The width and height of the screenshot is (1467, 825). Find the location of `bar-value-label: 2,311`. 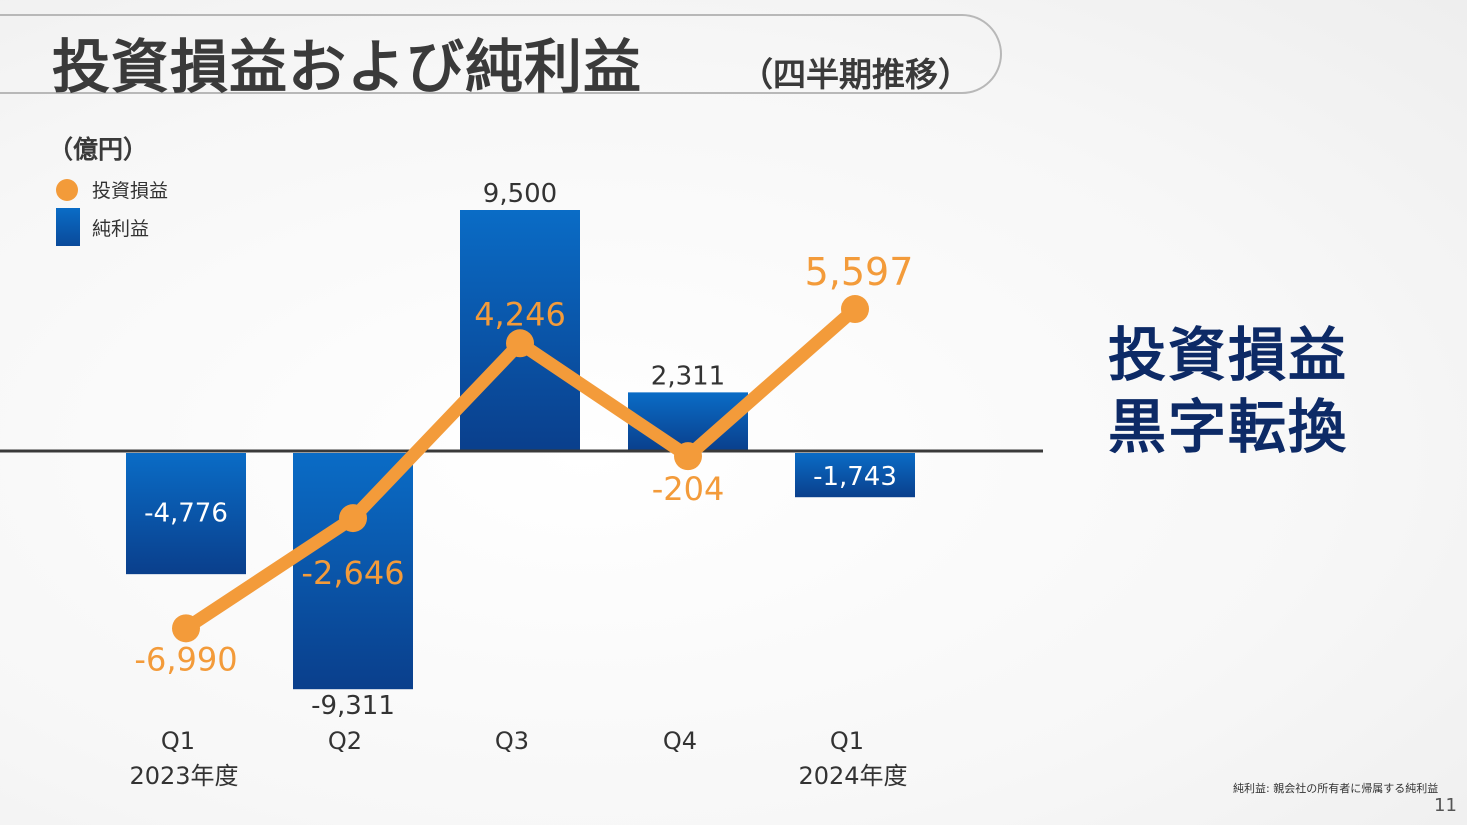

bar-value-label: 2,311 is located at coordinates (688, 376).